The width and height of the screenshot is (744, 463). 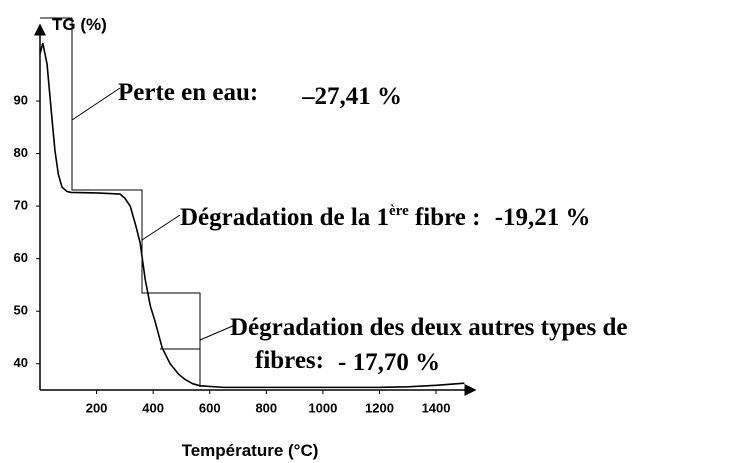 I want to click on y-tick-label: 90, so click(x=21, y=99).